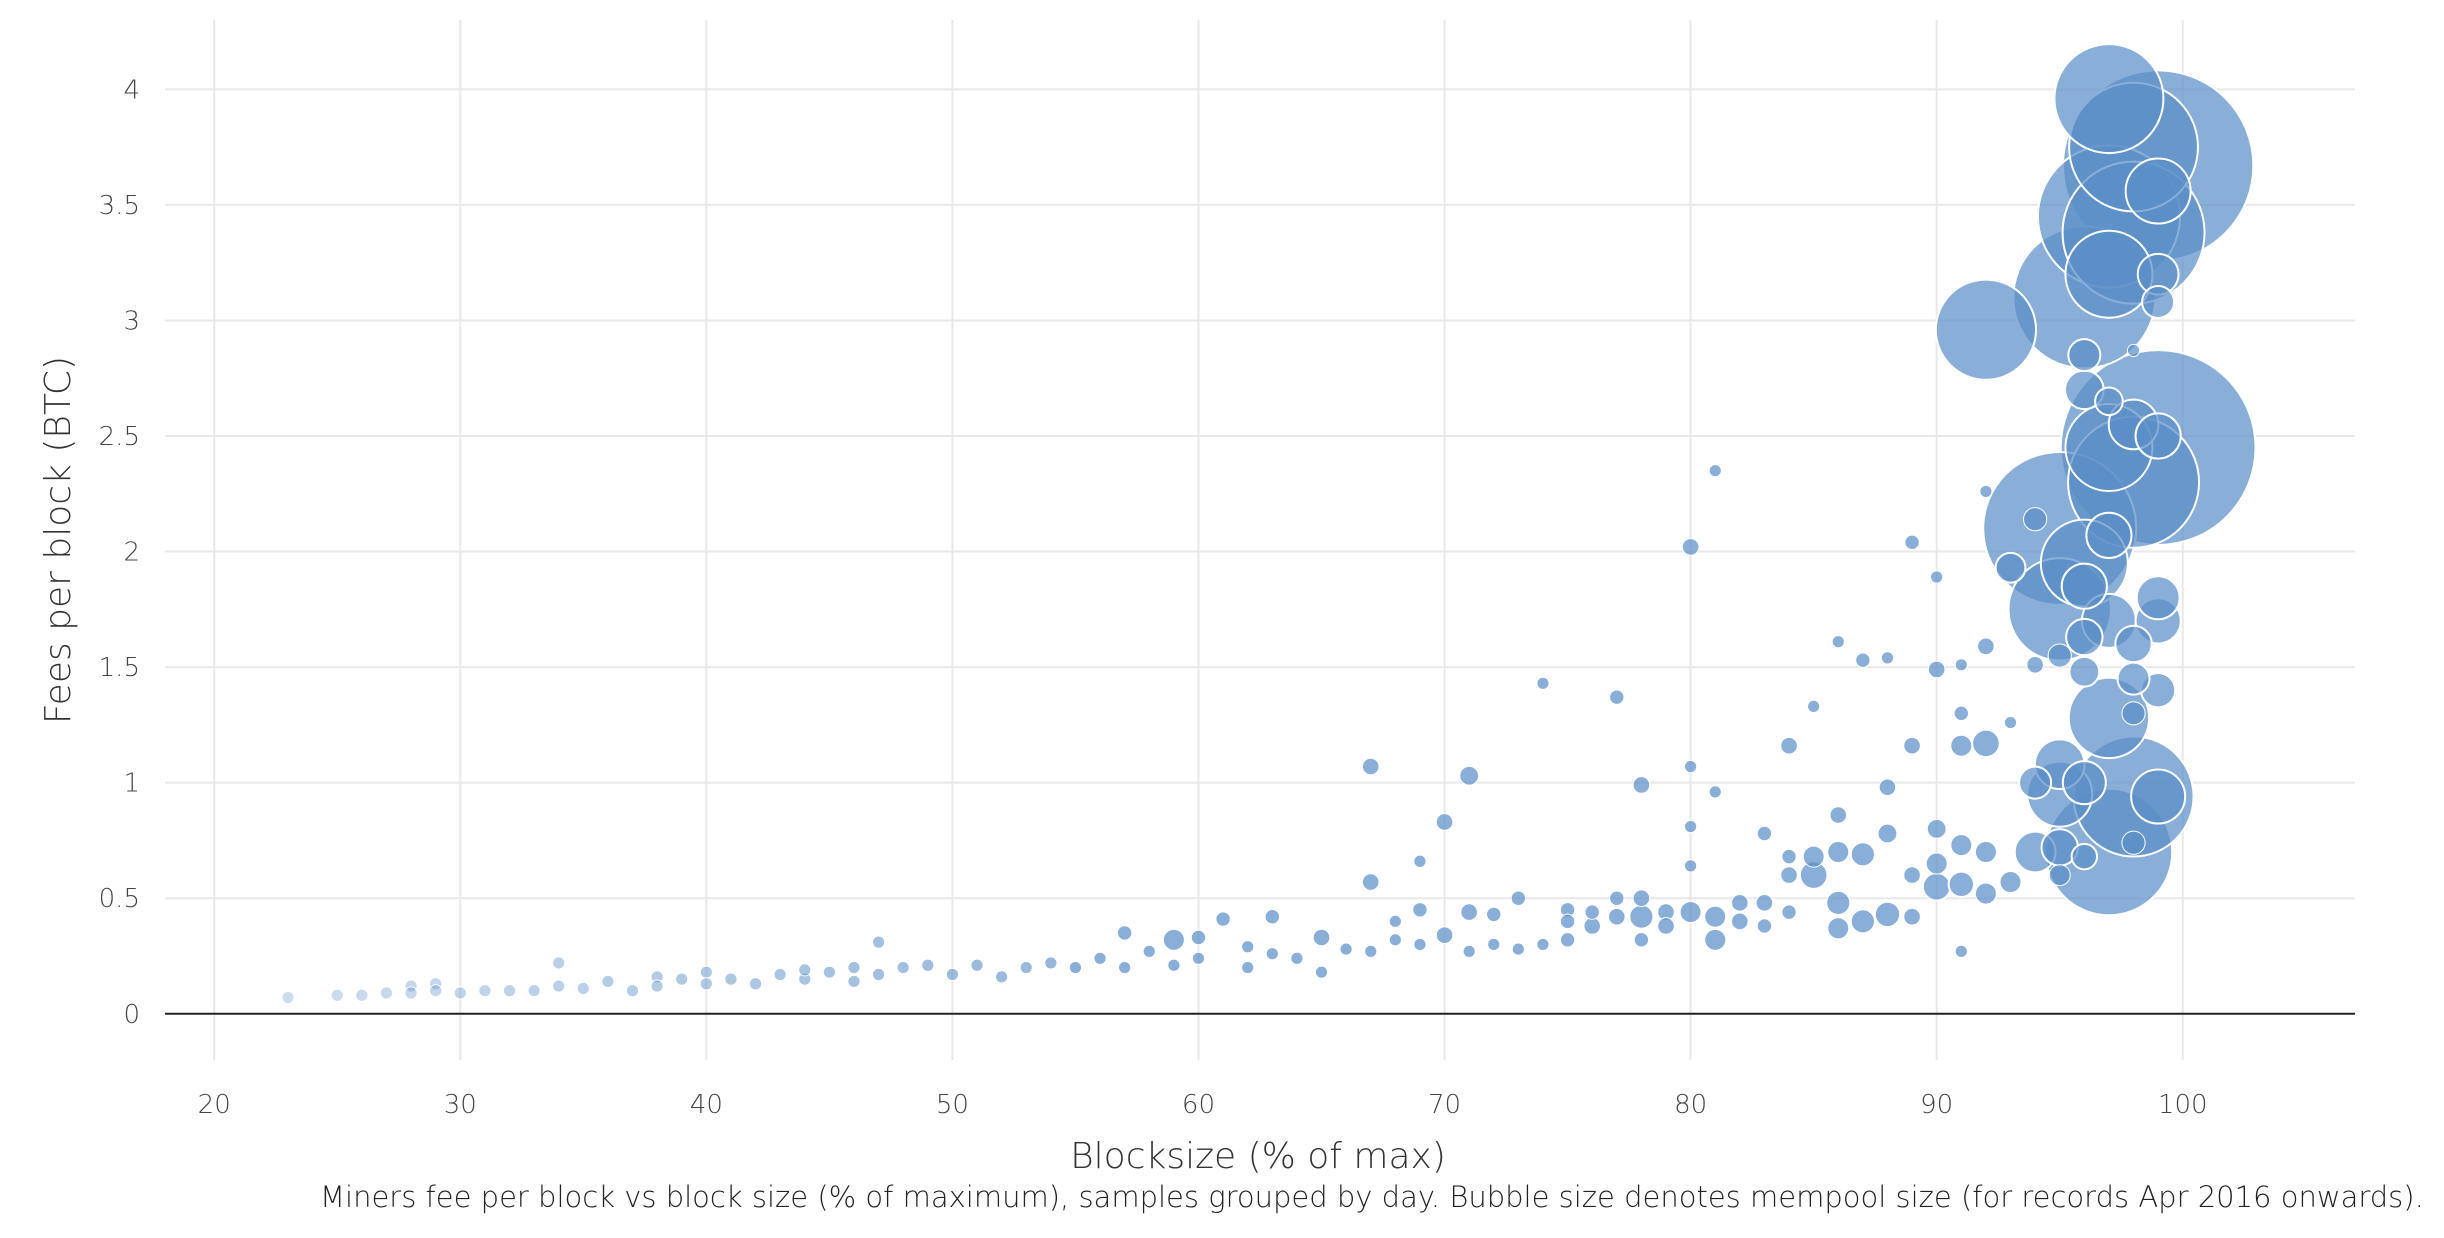 The width and height of the screenshot is (2444, 1238). Describe the element at coordinates (1198, 1105) in the screenshot. I see `x-tick-label: 60` at that location.